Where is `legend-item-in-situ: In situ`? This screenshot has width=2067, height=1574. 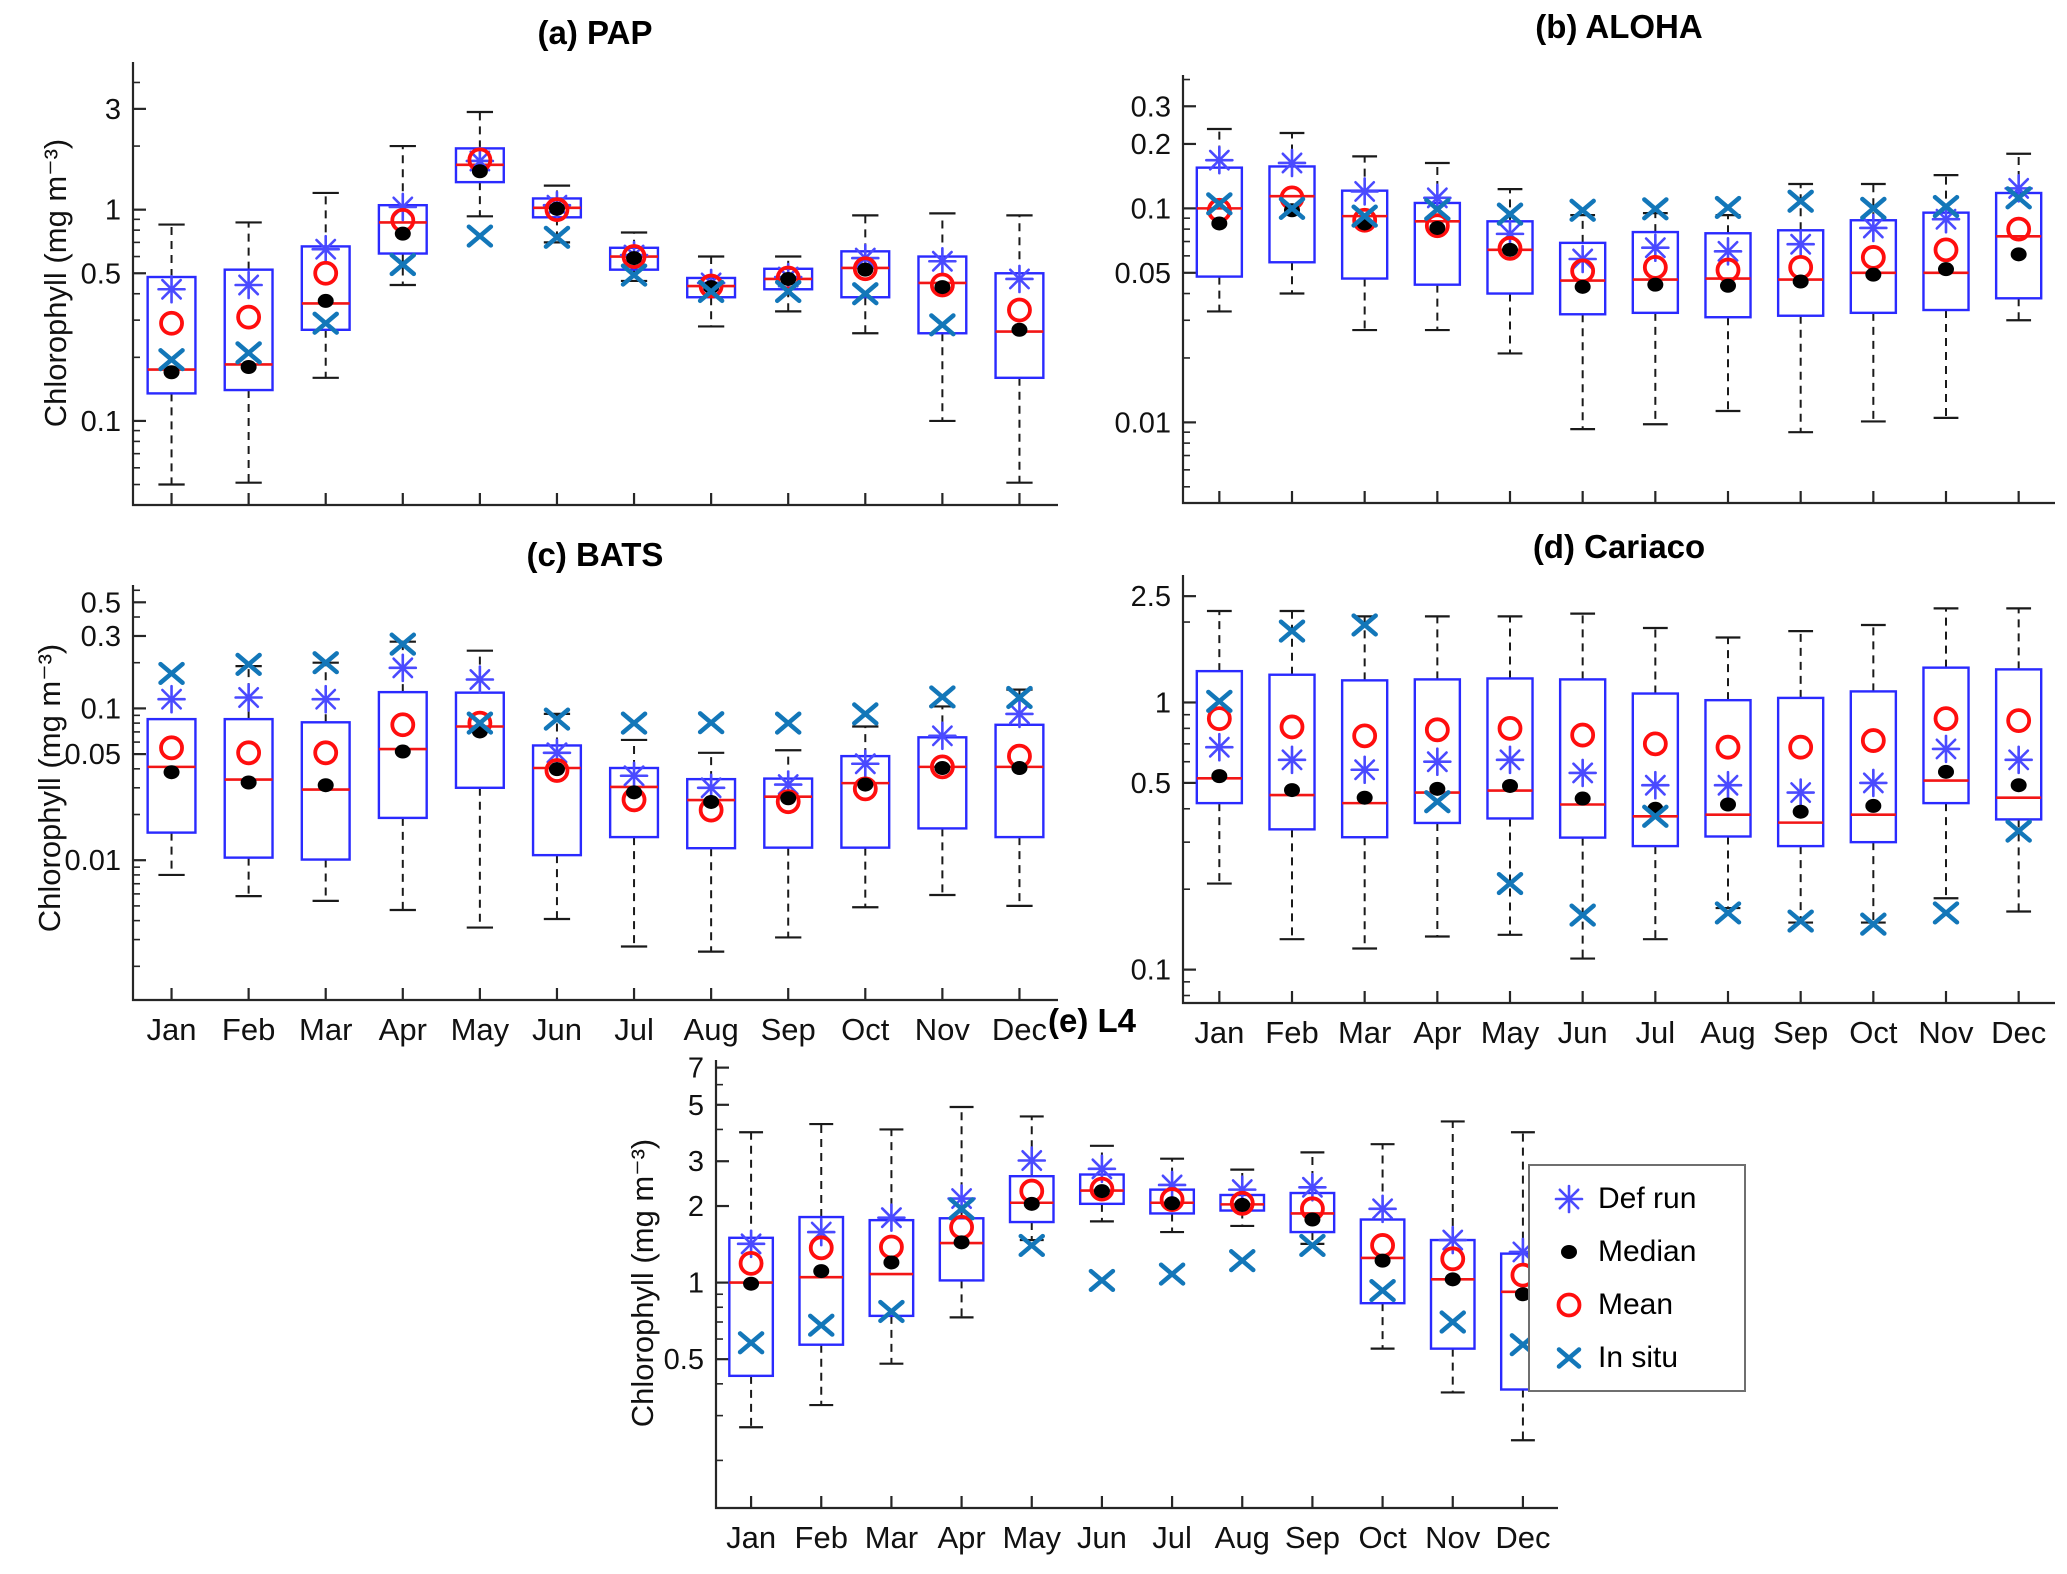 legend-item-in-situ: In situ is located at coordinates (1642, 1358).